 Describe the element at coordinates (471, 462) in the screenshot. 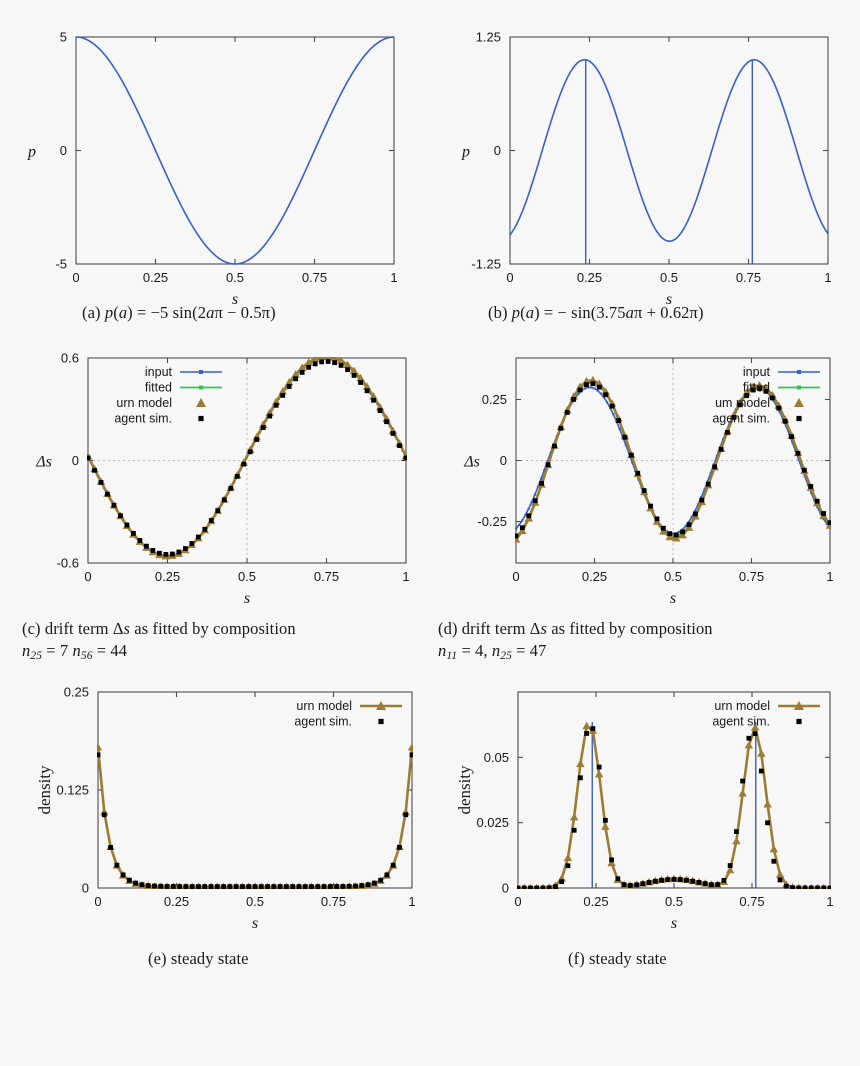

I see `y-axis-label: Δs` at that location.